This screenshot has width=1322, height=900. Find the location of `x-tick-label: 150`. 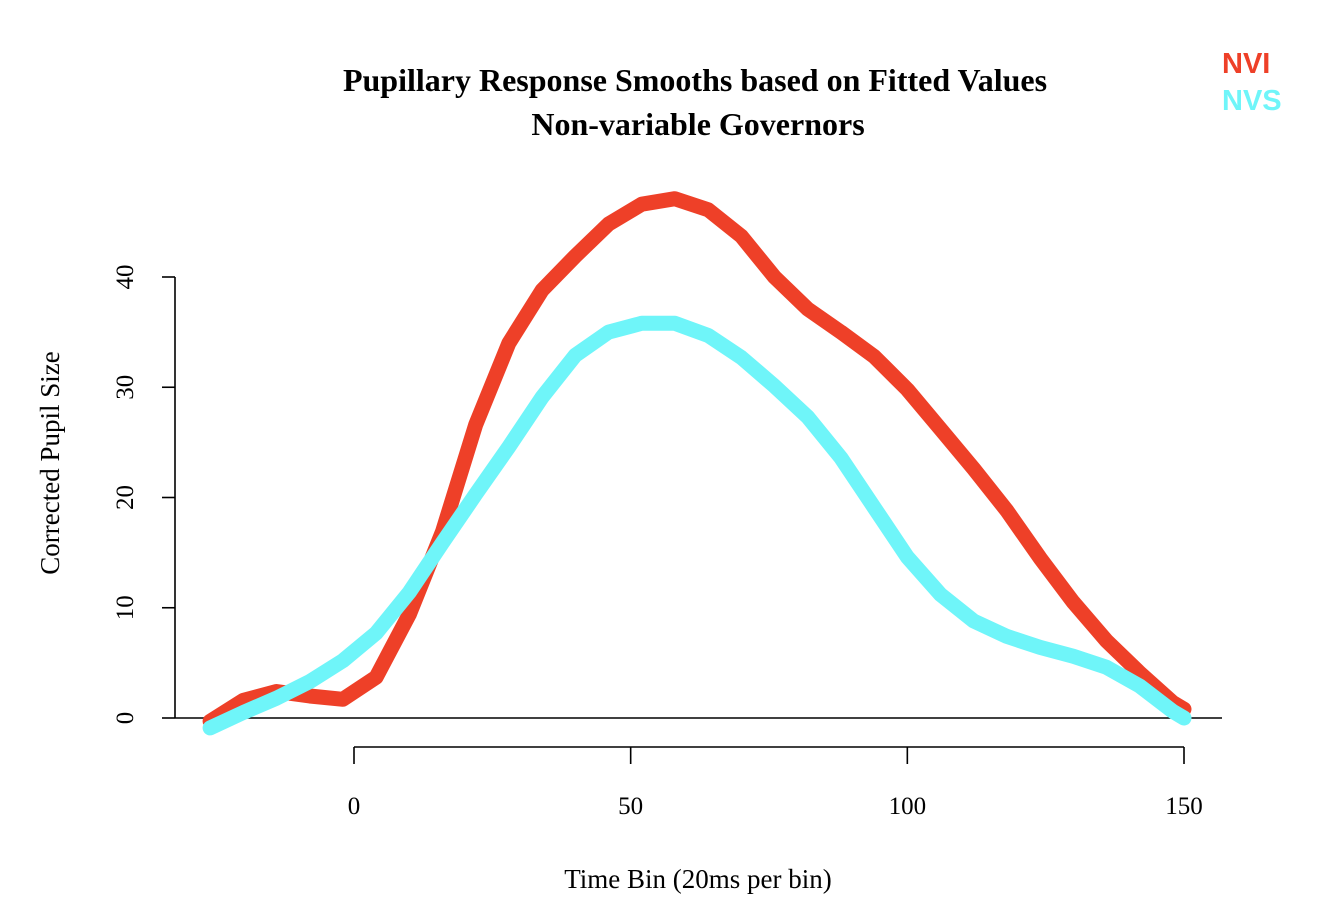

x-tick-label: 150 is located at coordinates (1184, 806).